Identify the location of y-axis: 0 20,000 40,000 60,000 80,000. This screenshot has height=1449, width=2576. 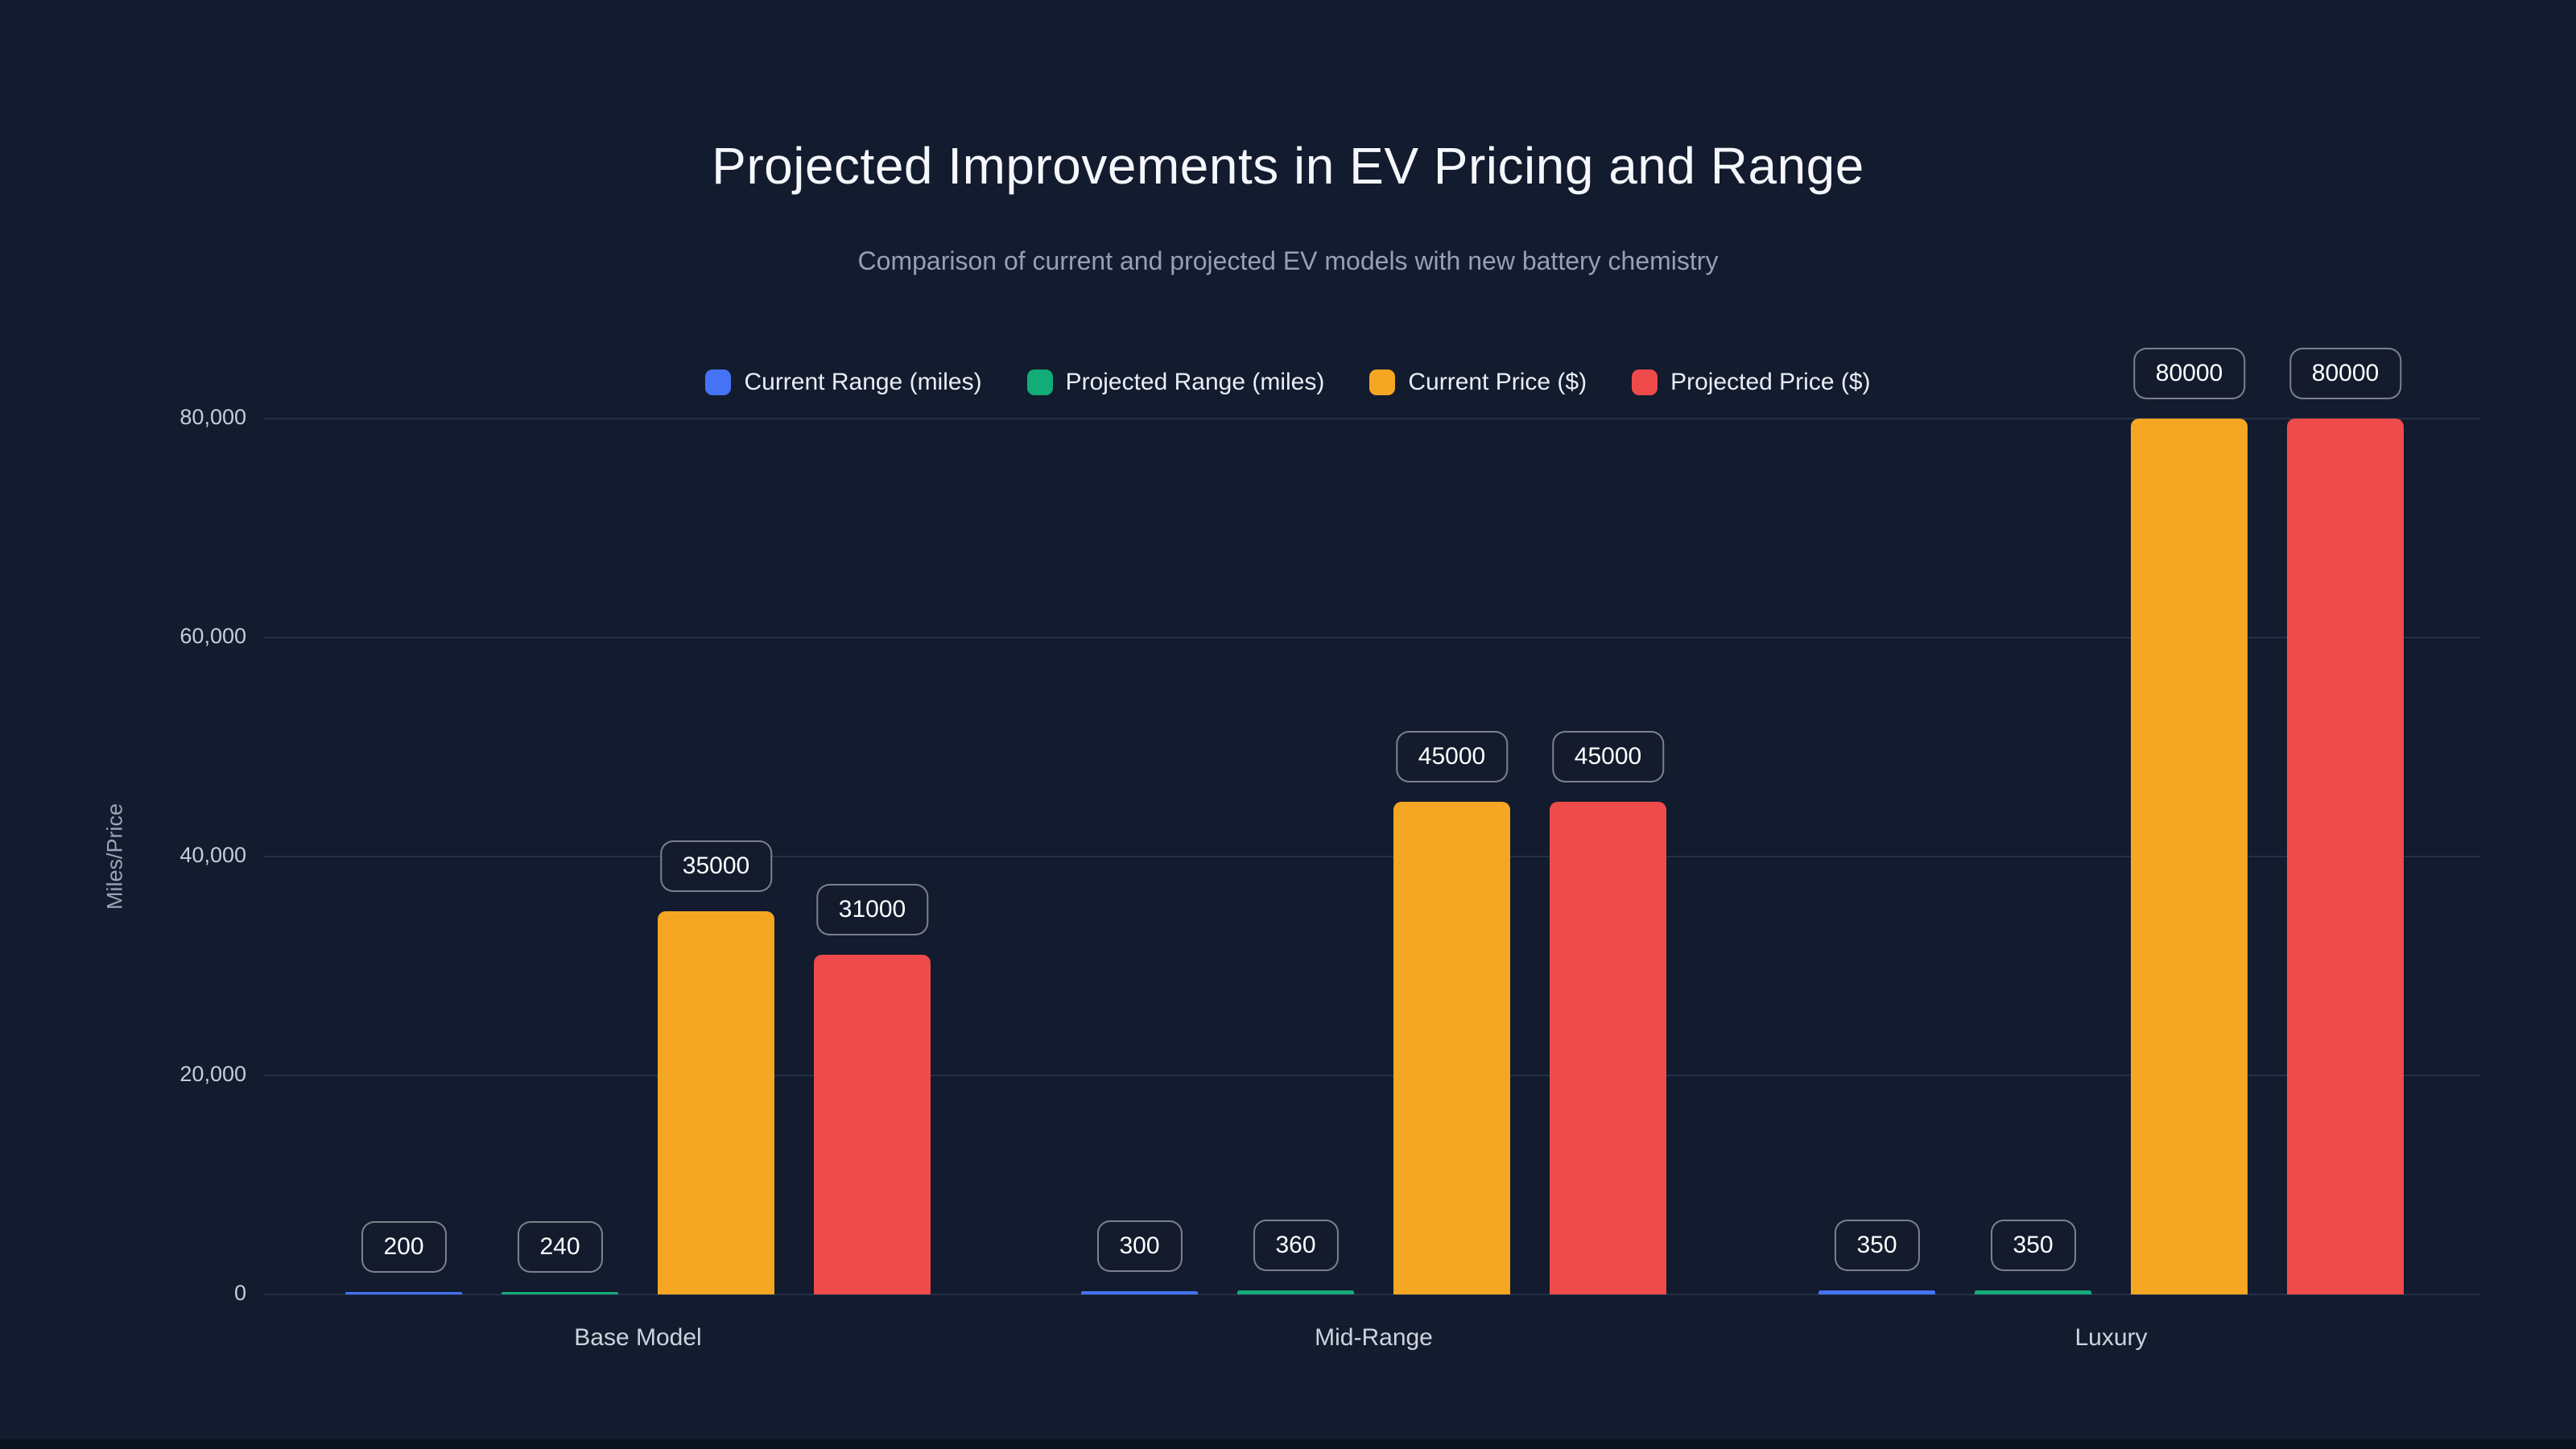
(123, 724).